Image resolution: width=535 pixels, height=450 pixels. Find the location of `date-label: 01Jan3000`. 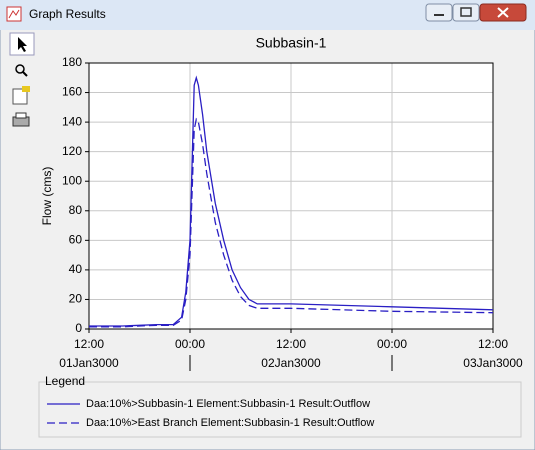

date-label: 01Jan3000 is located at coordinates (89, 363).